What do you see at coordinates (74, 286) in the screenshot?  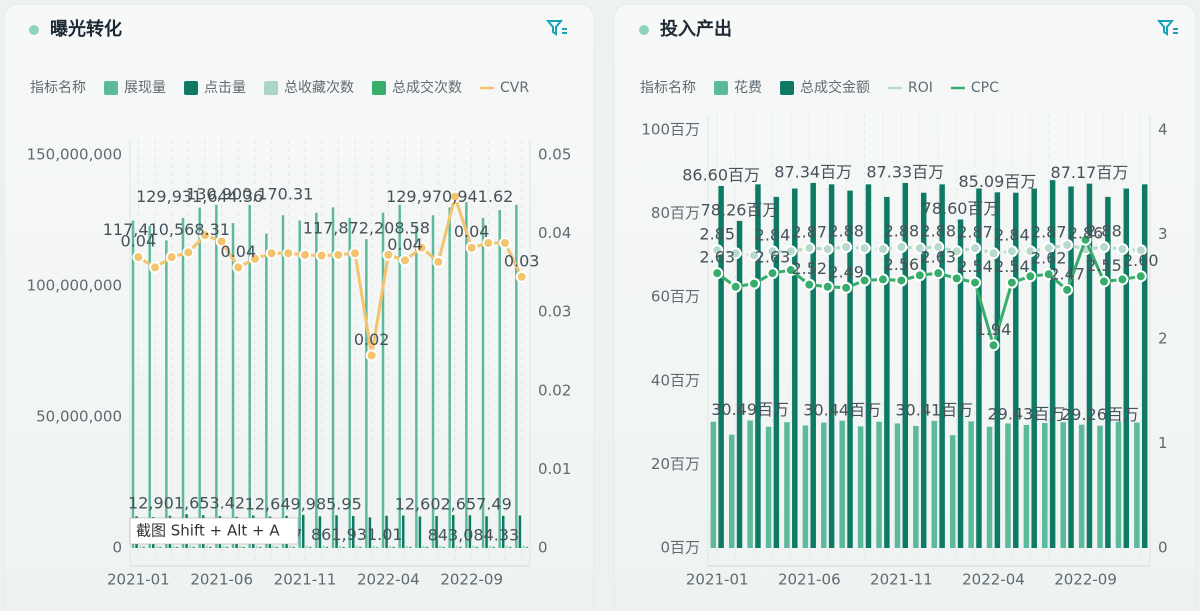 I see `y-tick-label: 100,000,000` at bounding box center [74, 286].